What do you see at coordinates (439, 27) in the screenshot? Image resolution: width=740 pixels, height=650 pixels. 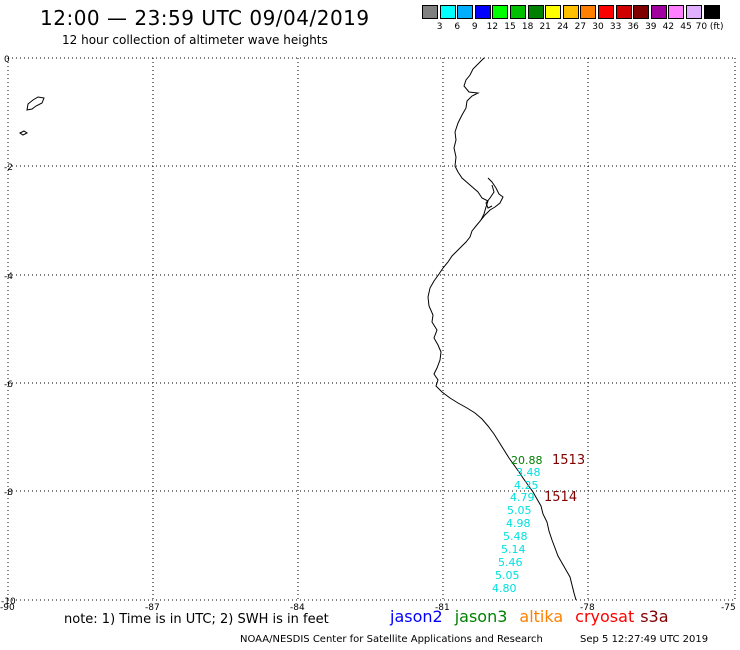 I see `colorbar-label: 3` at bounding box center [439, 27].